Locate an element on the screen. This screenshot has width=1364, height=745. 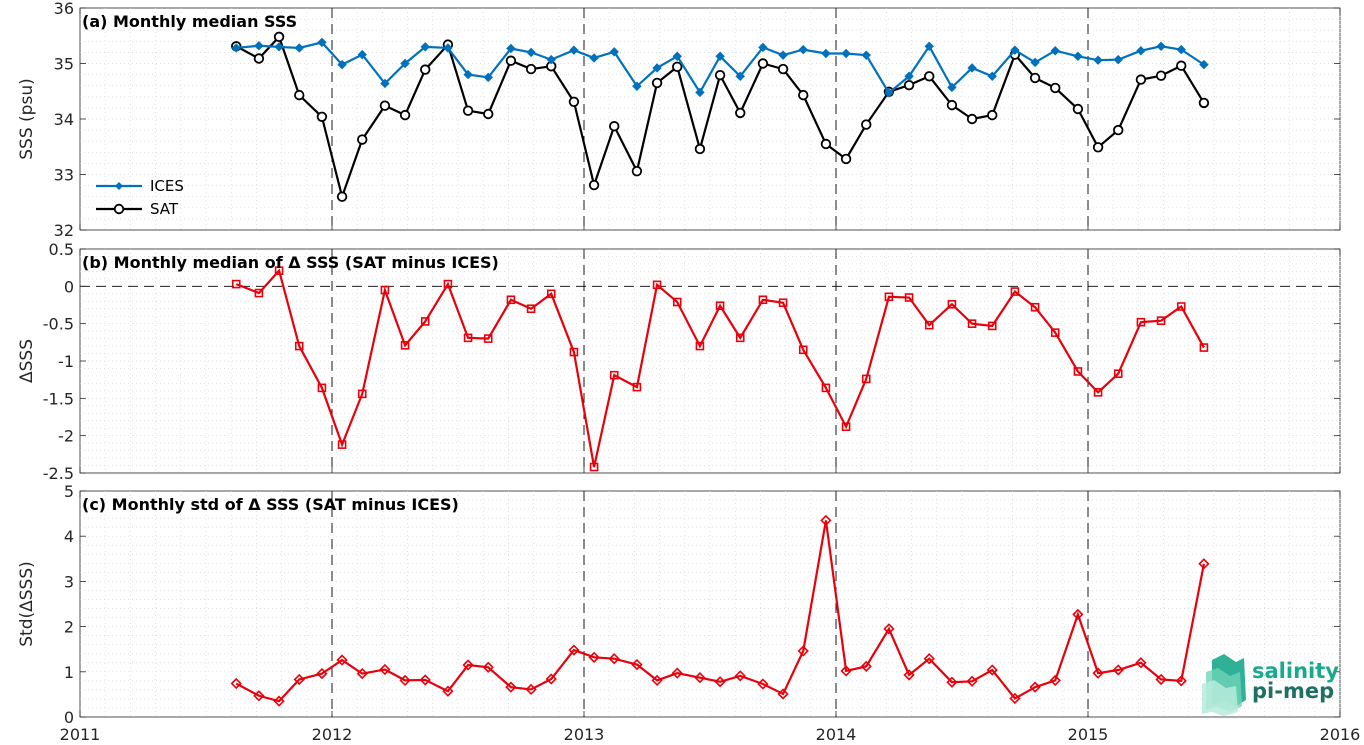
y-tick-label: 3 is located at coordinates (69, 581).